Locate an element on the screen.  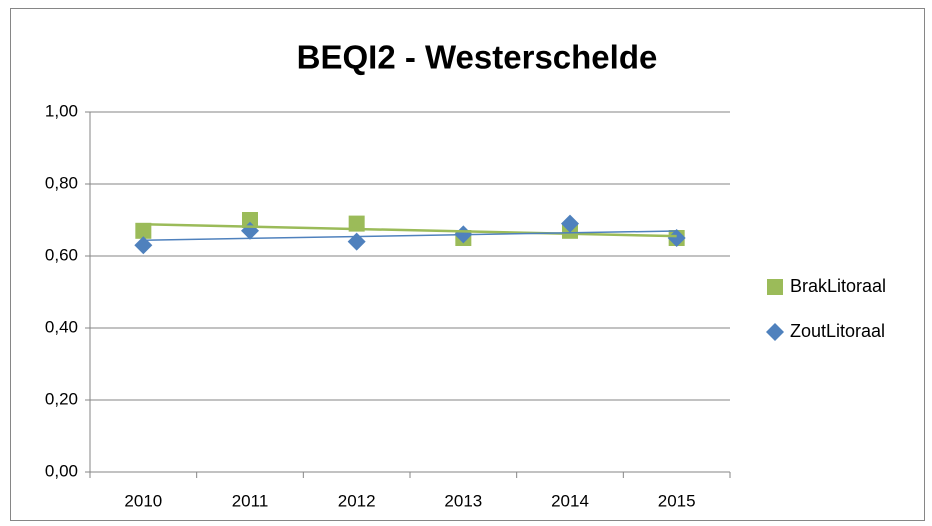
y-tick-label: 0,60 is located at coordinates (61, 254).